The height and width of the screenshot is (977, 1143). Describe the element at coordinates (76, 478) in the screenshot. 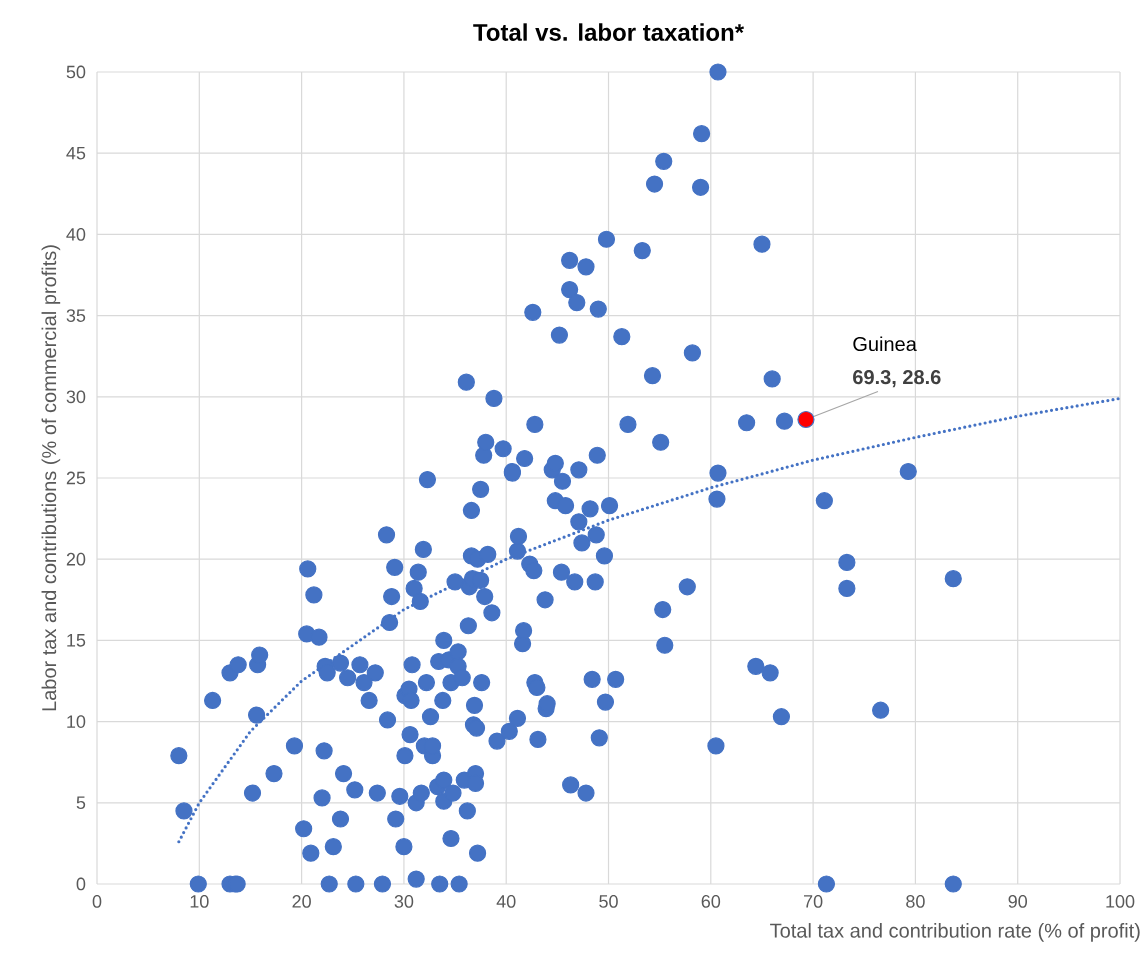

I see `y-tick-label: 25` at that location.